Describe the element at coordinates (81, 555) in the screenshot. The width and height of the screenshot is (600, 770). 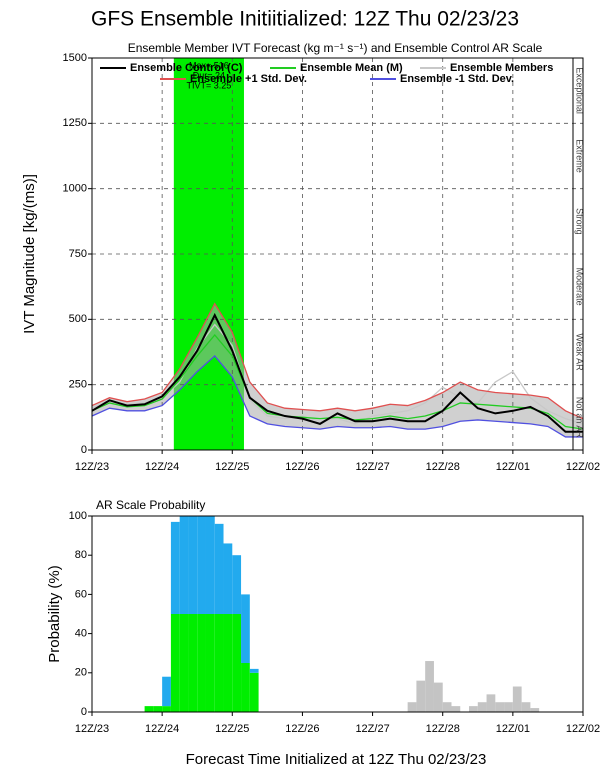
I see `y-tick-label: 80` at that location.